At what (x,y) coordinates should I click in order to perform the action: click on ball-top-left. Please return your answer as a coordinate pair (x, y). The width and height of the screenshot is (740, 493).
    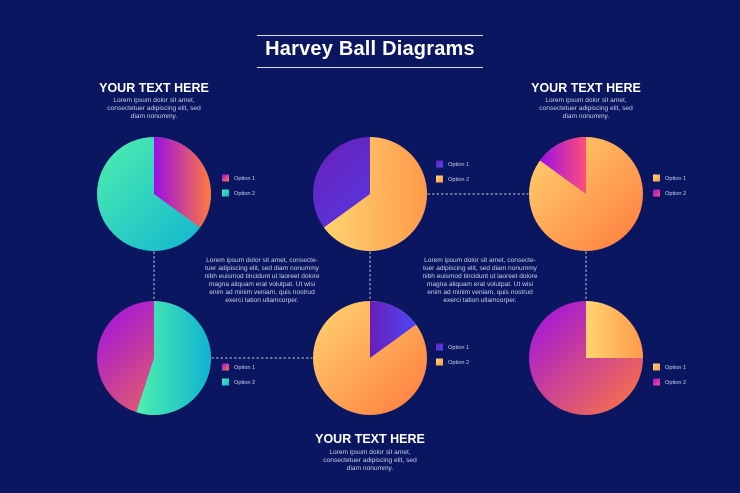
    Looking at the image, I should click on (154, 194).